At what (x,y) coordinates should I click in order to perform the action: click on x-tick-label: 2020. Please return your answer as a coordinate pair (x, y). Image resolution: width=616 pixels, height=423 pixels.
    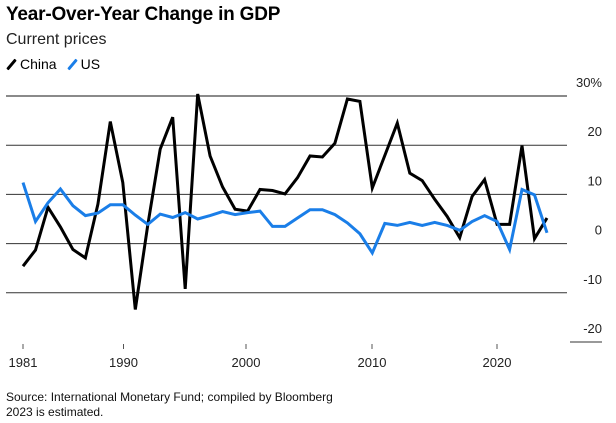
    Looking at the image, I should click on (497, 362).